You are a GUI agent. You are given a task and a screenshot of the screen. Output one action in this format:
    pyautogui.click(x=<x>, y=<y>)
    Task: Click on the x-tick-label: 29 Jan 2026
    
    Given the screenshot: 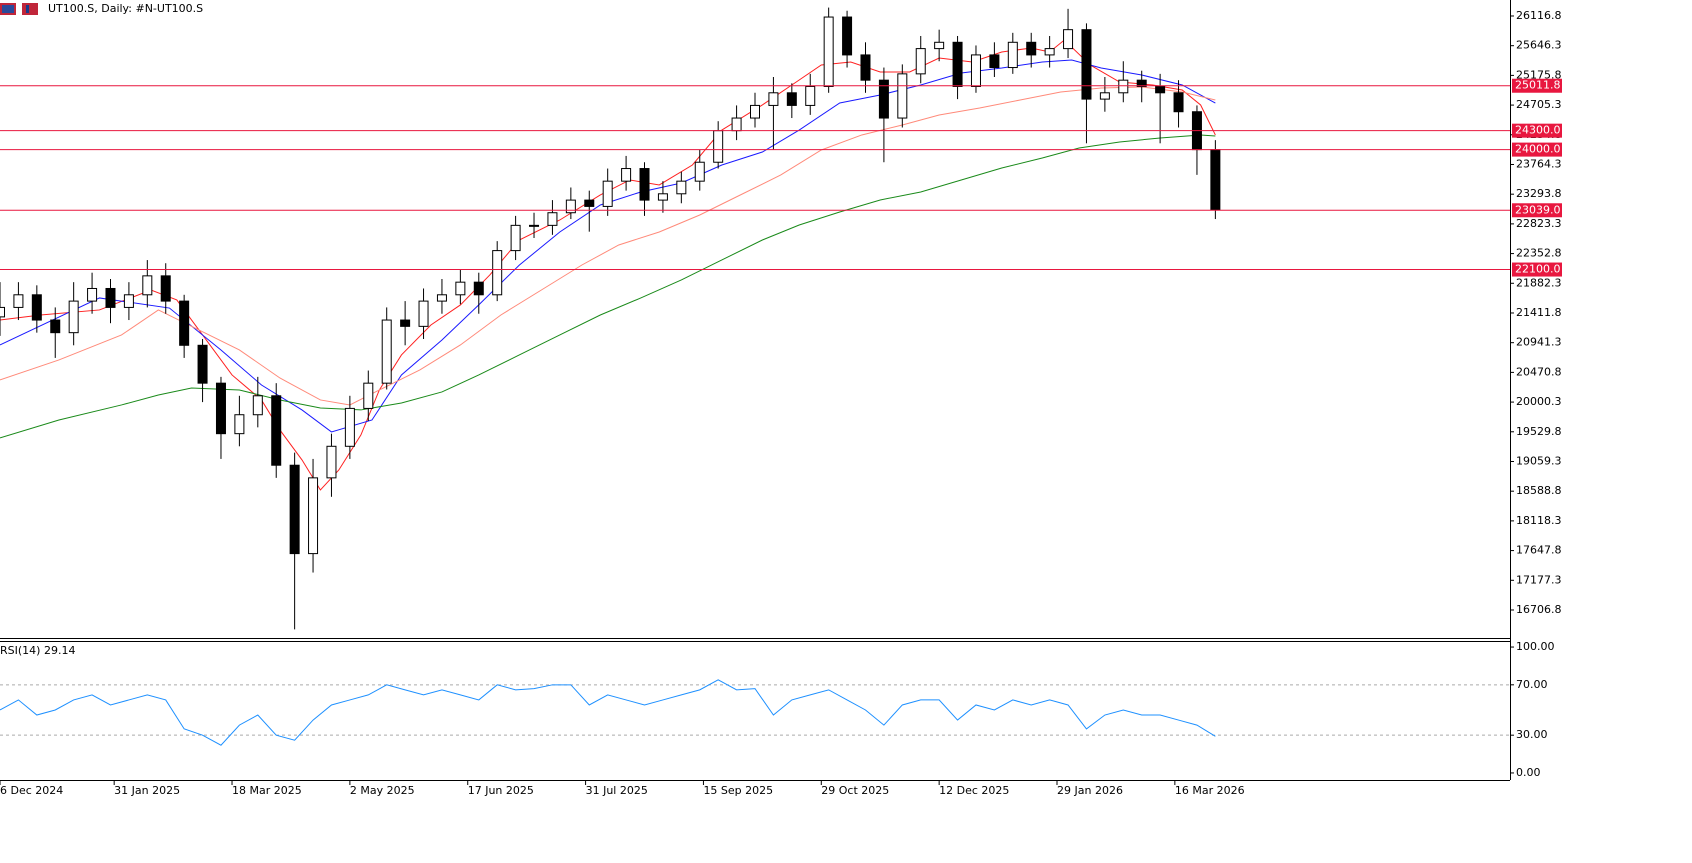 What is the action you would take?
    pyautogui.click(x=1090, y=790)
    